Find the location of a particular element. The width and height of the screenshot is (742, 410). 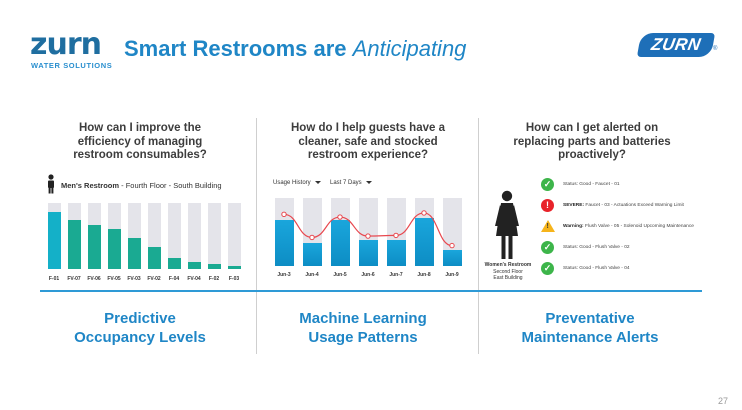

occupancy-bar-label: F-01 is located at coordinates (54, 279).